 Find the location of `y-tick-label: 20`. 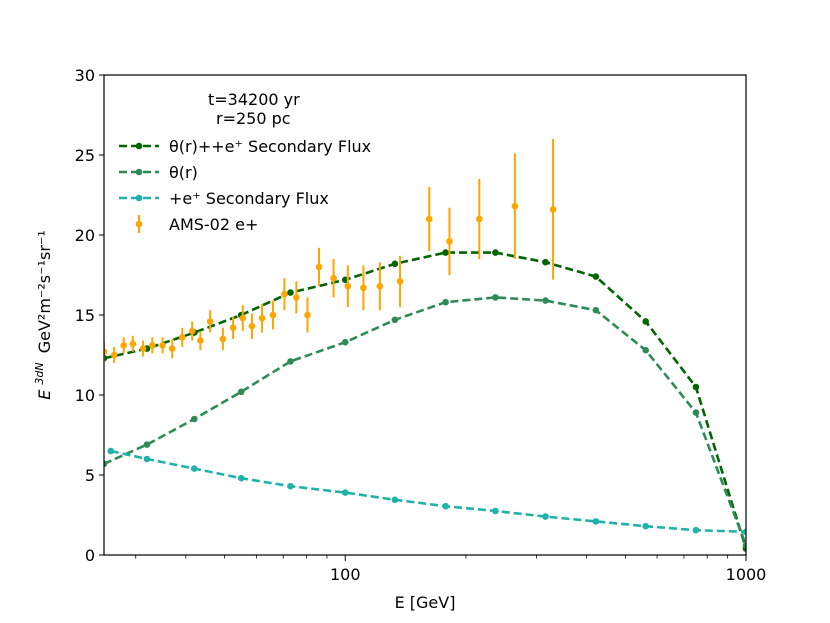

y-tick-label: 20 is located at coordinates (85, 235).